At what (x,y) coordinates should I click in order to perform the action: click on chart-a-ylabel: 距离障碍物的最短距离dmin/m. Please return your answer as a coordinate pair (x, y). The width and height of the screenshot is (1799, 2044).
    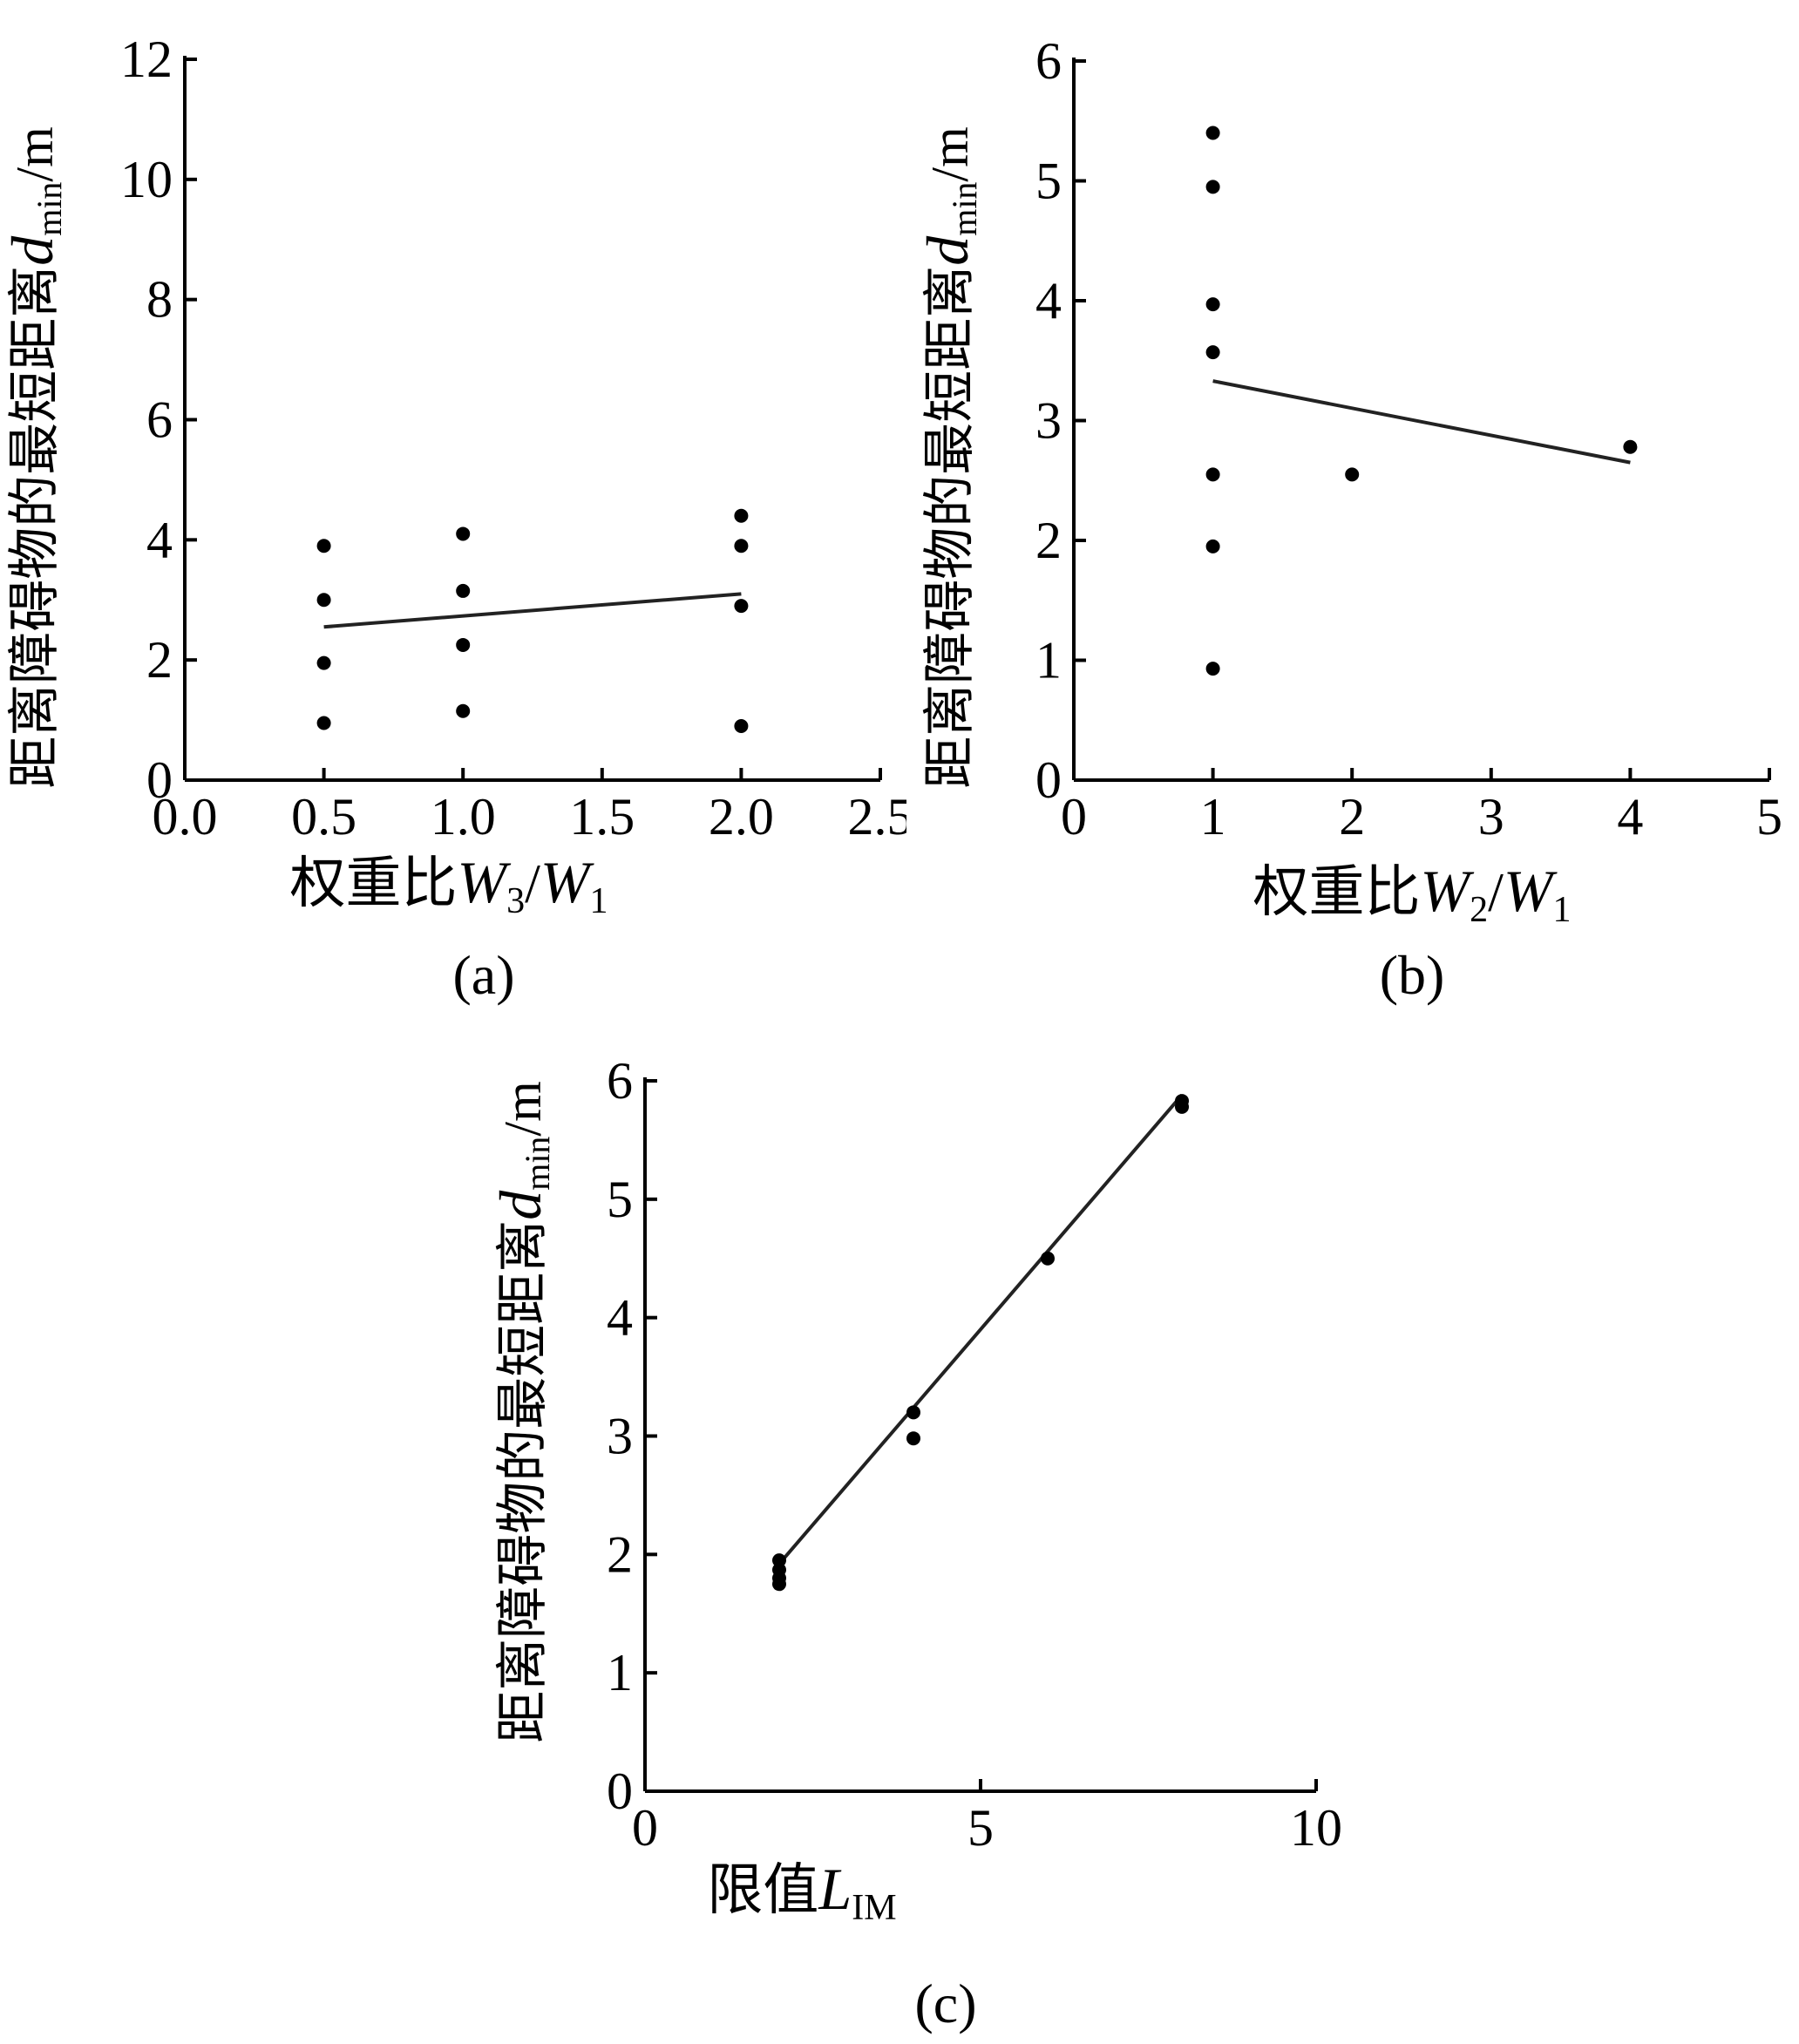
    Looking at the image, I should click on (34, 458).